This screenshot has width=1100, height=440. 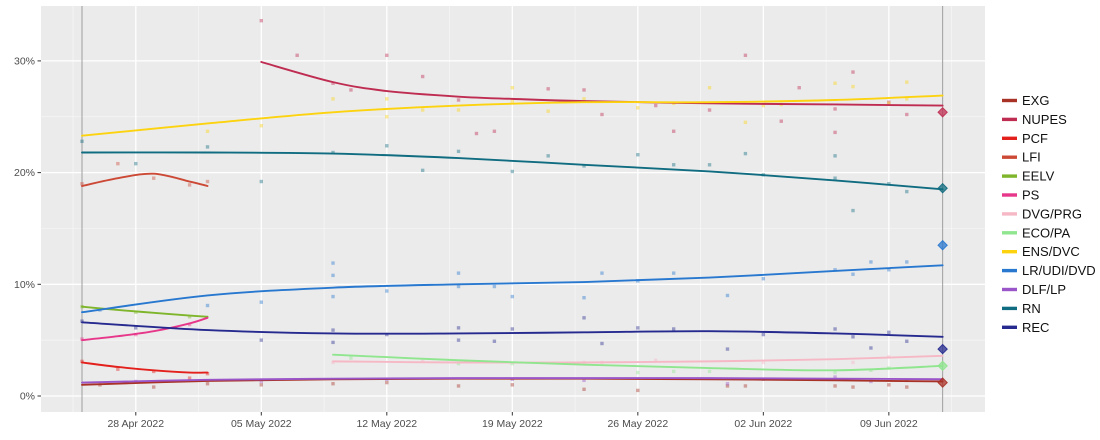 I want to click on legend-label-pcf: PCF, so click(x=1035, y=138).